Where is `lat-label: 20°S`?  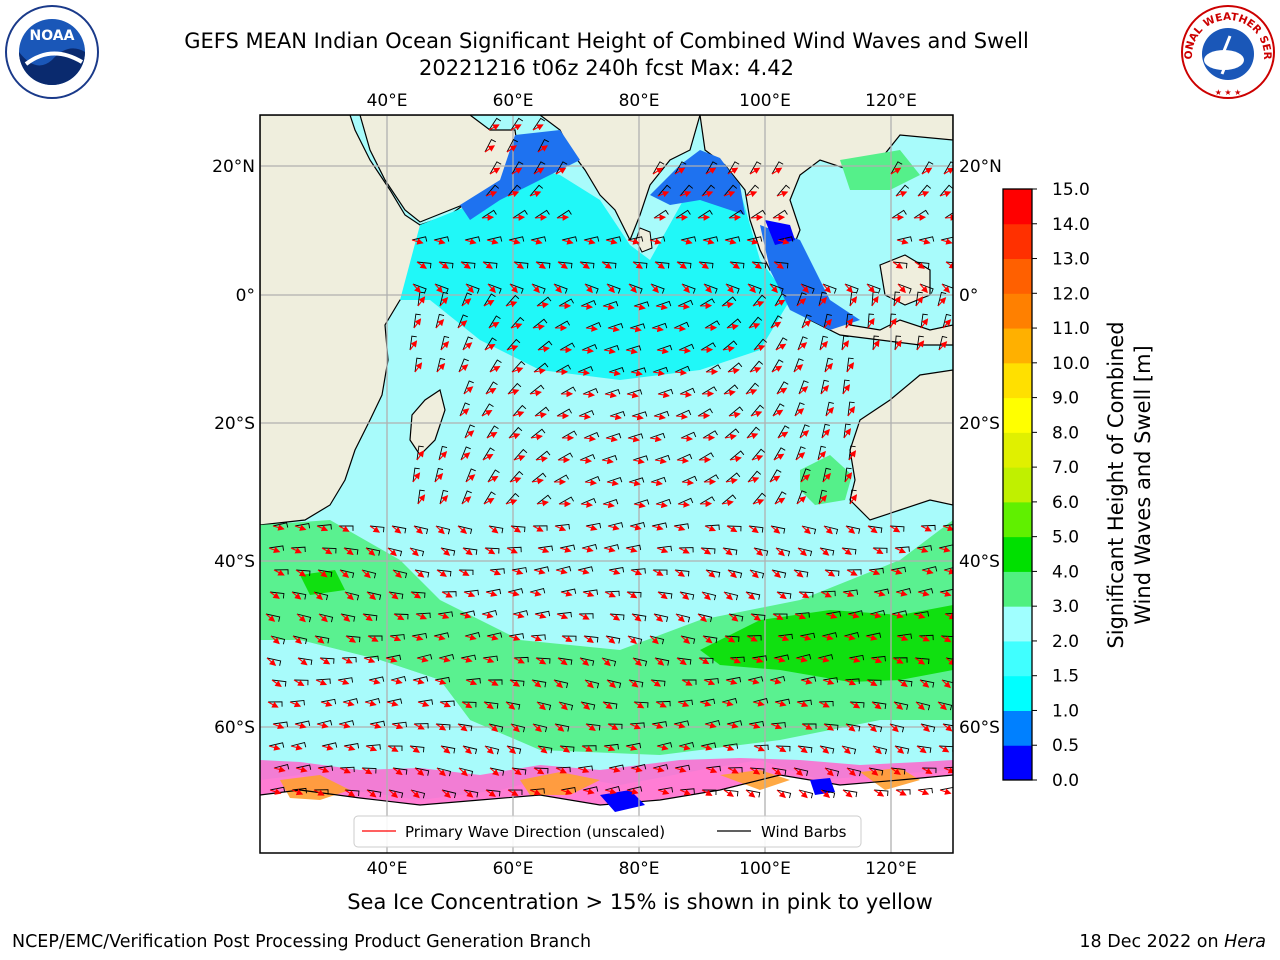 lat-label: 20°S is located at coordinates (234, 424).